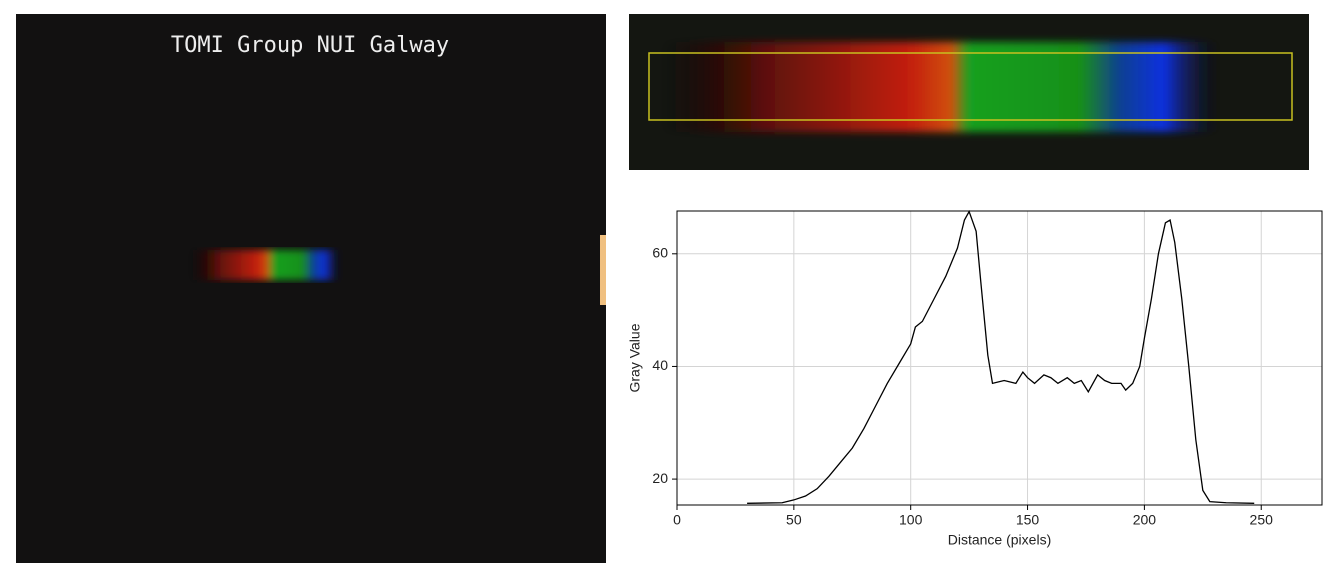  What do you see at coordinates (660, 365) in the screenshot?
I see `y-tick-label: 40` at bounding box center [660, 365].